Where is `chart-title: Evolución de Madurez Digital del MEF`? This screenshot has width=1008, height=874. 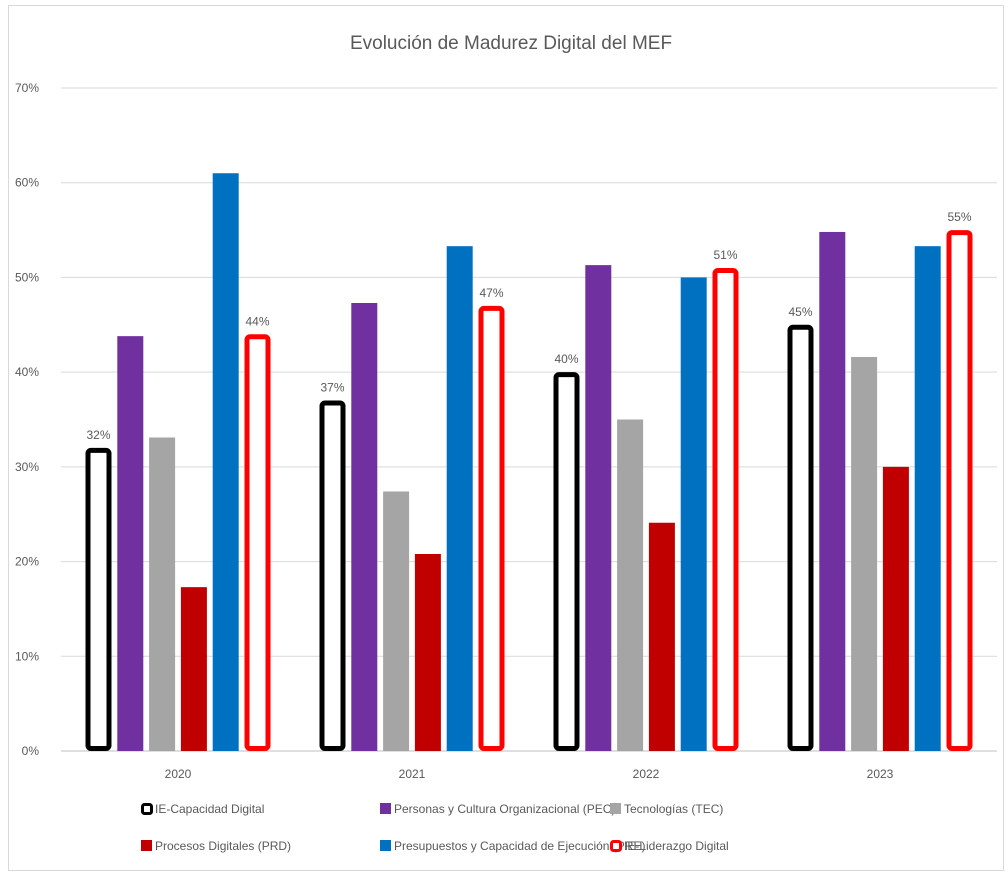
chart-title: Evolución de Madurez Digital del MEF is located at coordinates (511, 43).